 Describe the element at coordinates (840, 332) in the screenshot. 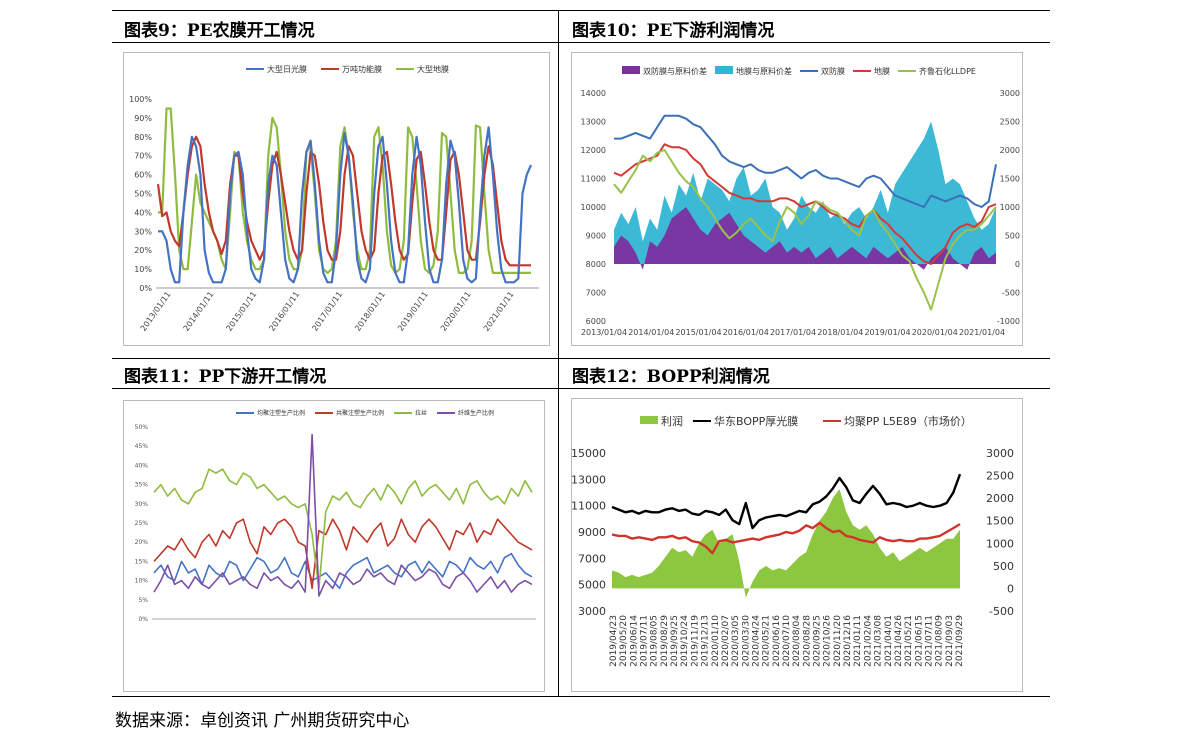

I see `chart2-xtick: 2018/01/04` at that location.